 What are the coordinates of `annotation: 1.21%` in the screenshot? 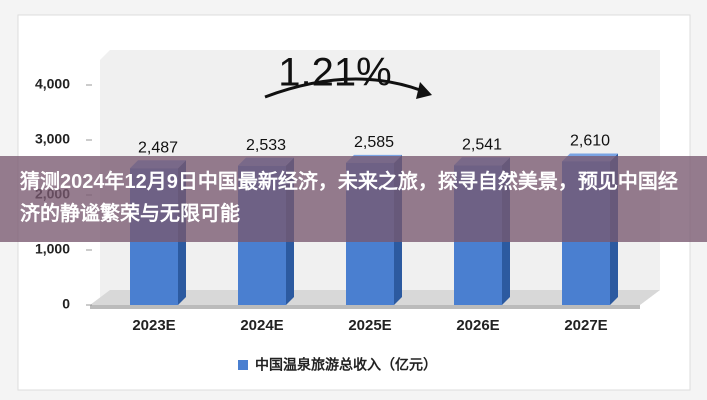 It's located at (334, 73).